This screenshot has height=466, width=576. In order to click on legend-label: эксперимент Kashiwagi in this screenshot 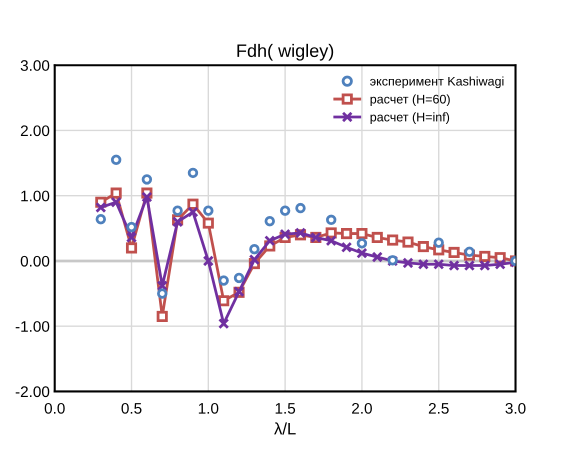, I will do `click(437, 82)`.